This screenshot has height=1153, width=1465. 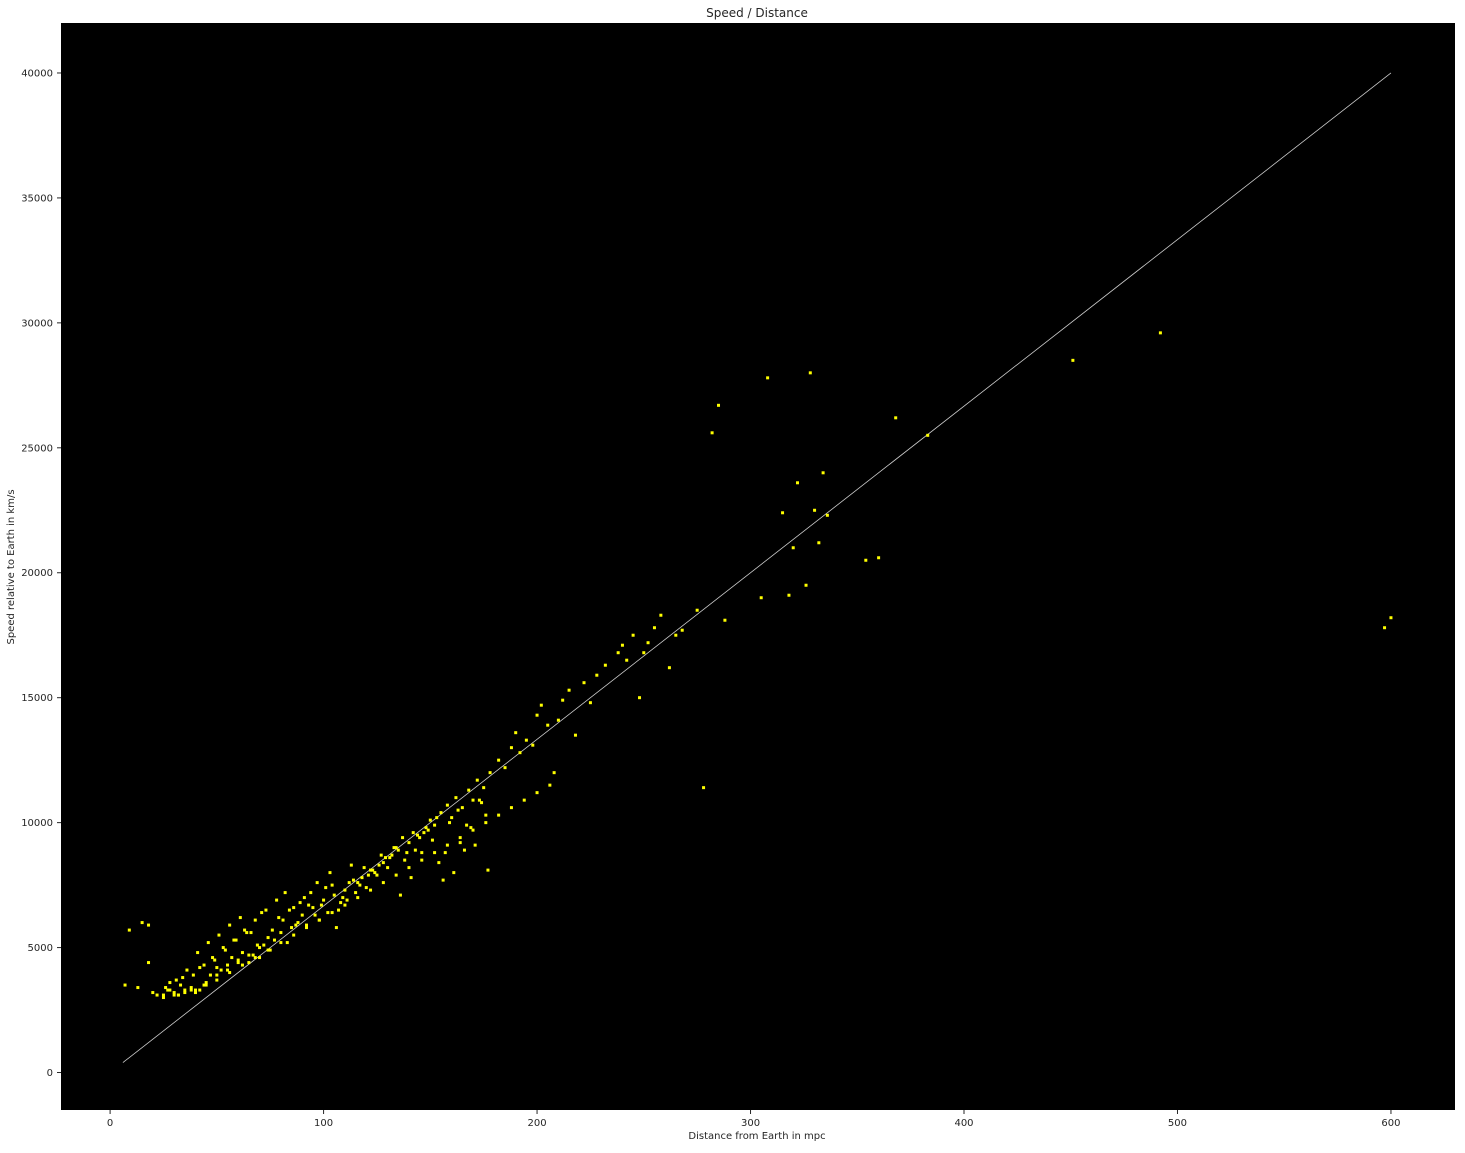 I want to click on y-tick-label: 35000, so click(x=37, y=198).